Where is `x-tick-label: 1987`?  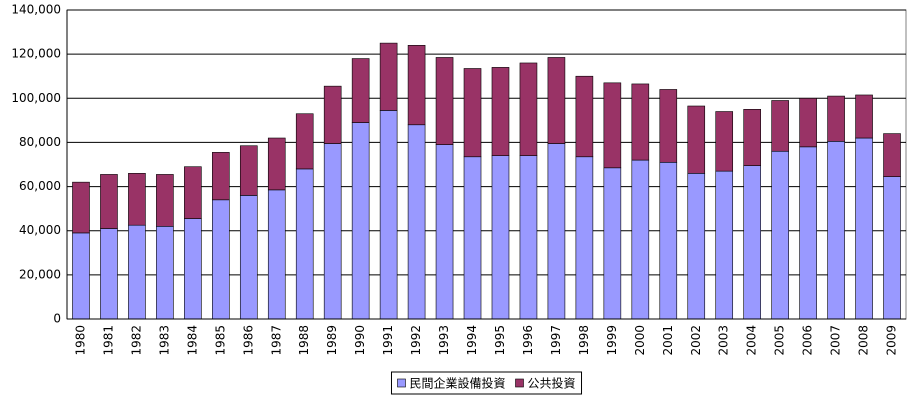 x-tick-label: 1987 is located at coordinates (276, 340).